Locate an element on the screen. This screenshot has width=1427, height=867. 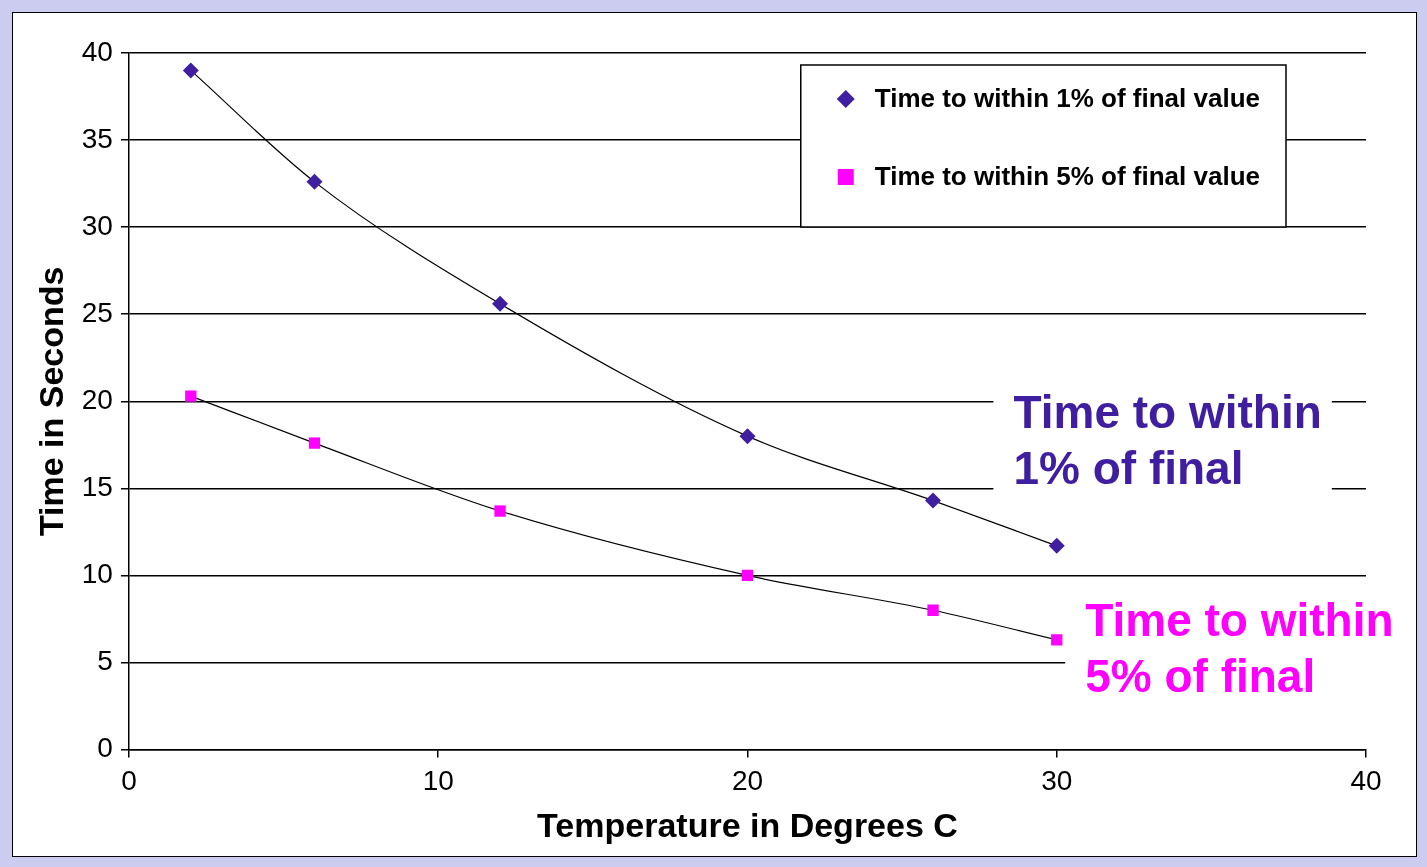
y-axis-title: Time in Seconds is located at coordinates (50, 401).